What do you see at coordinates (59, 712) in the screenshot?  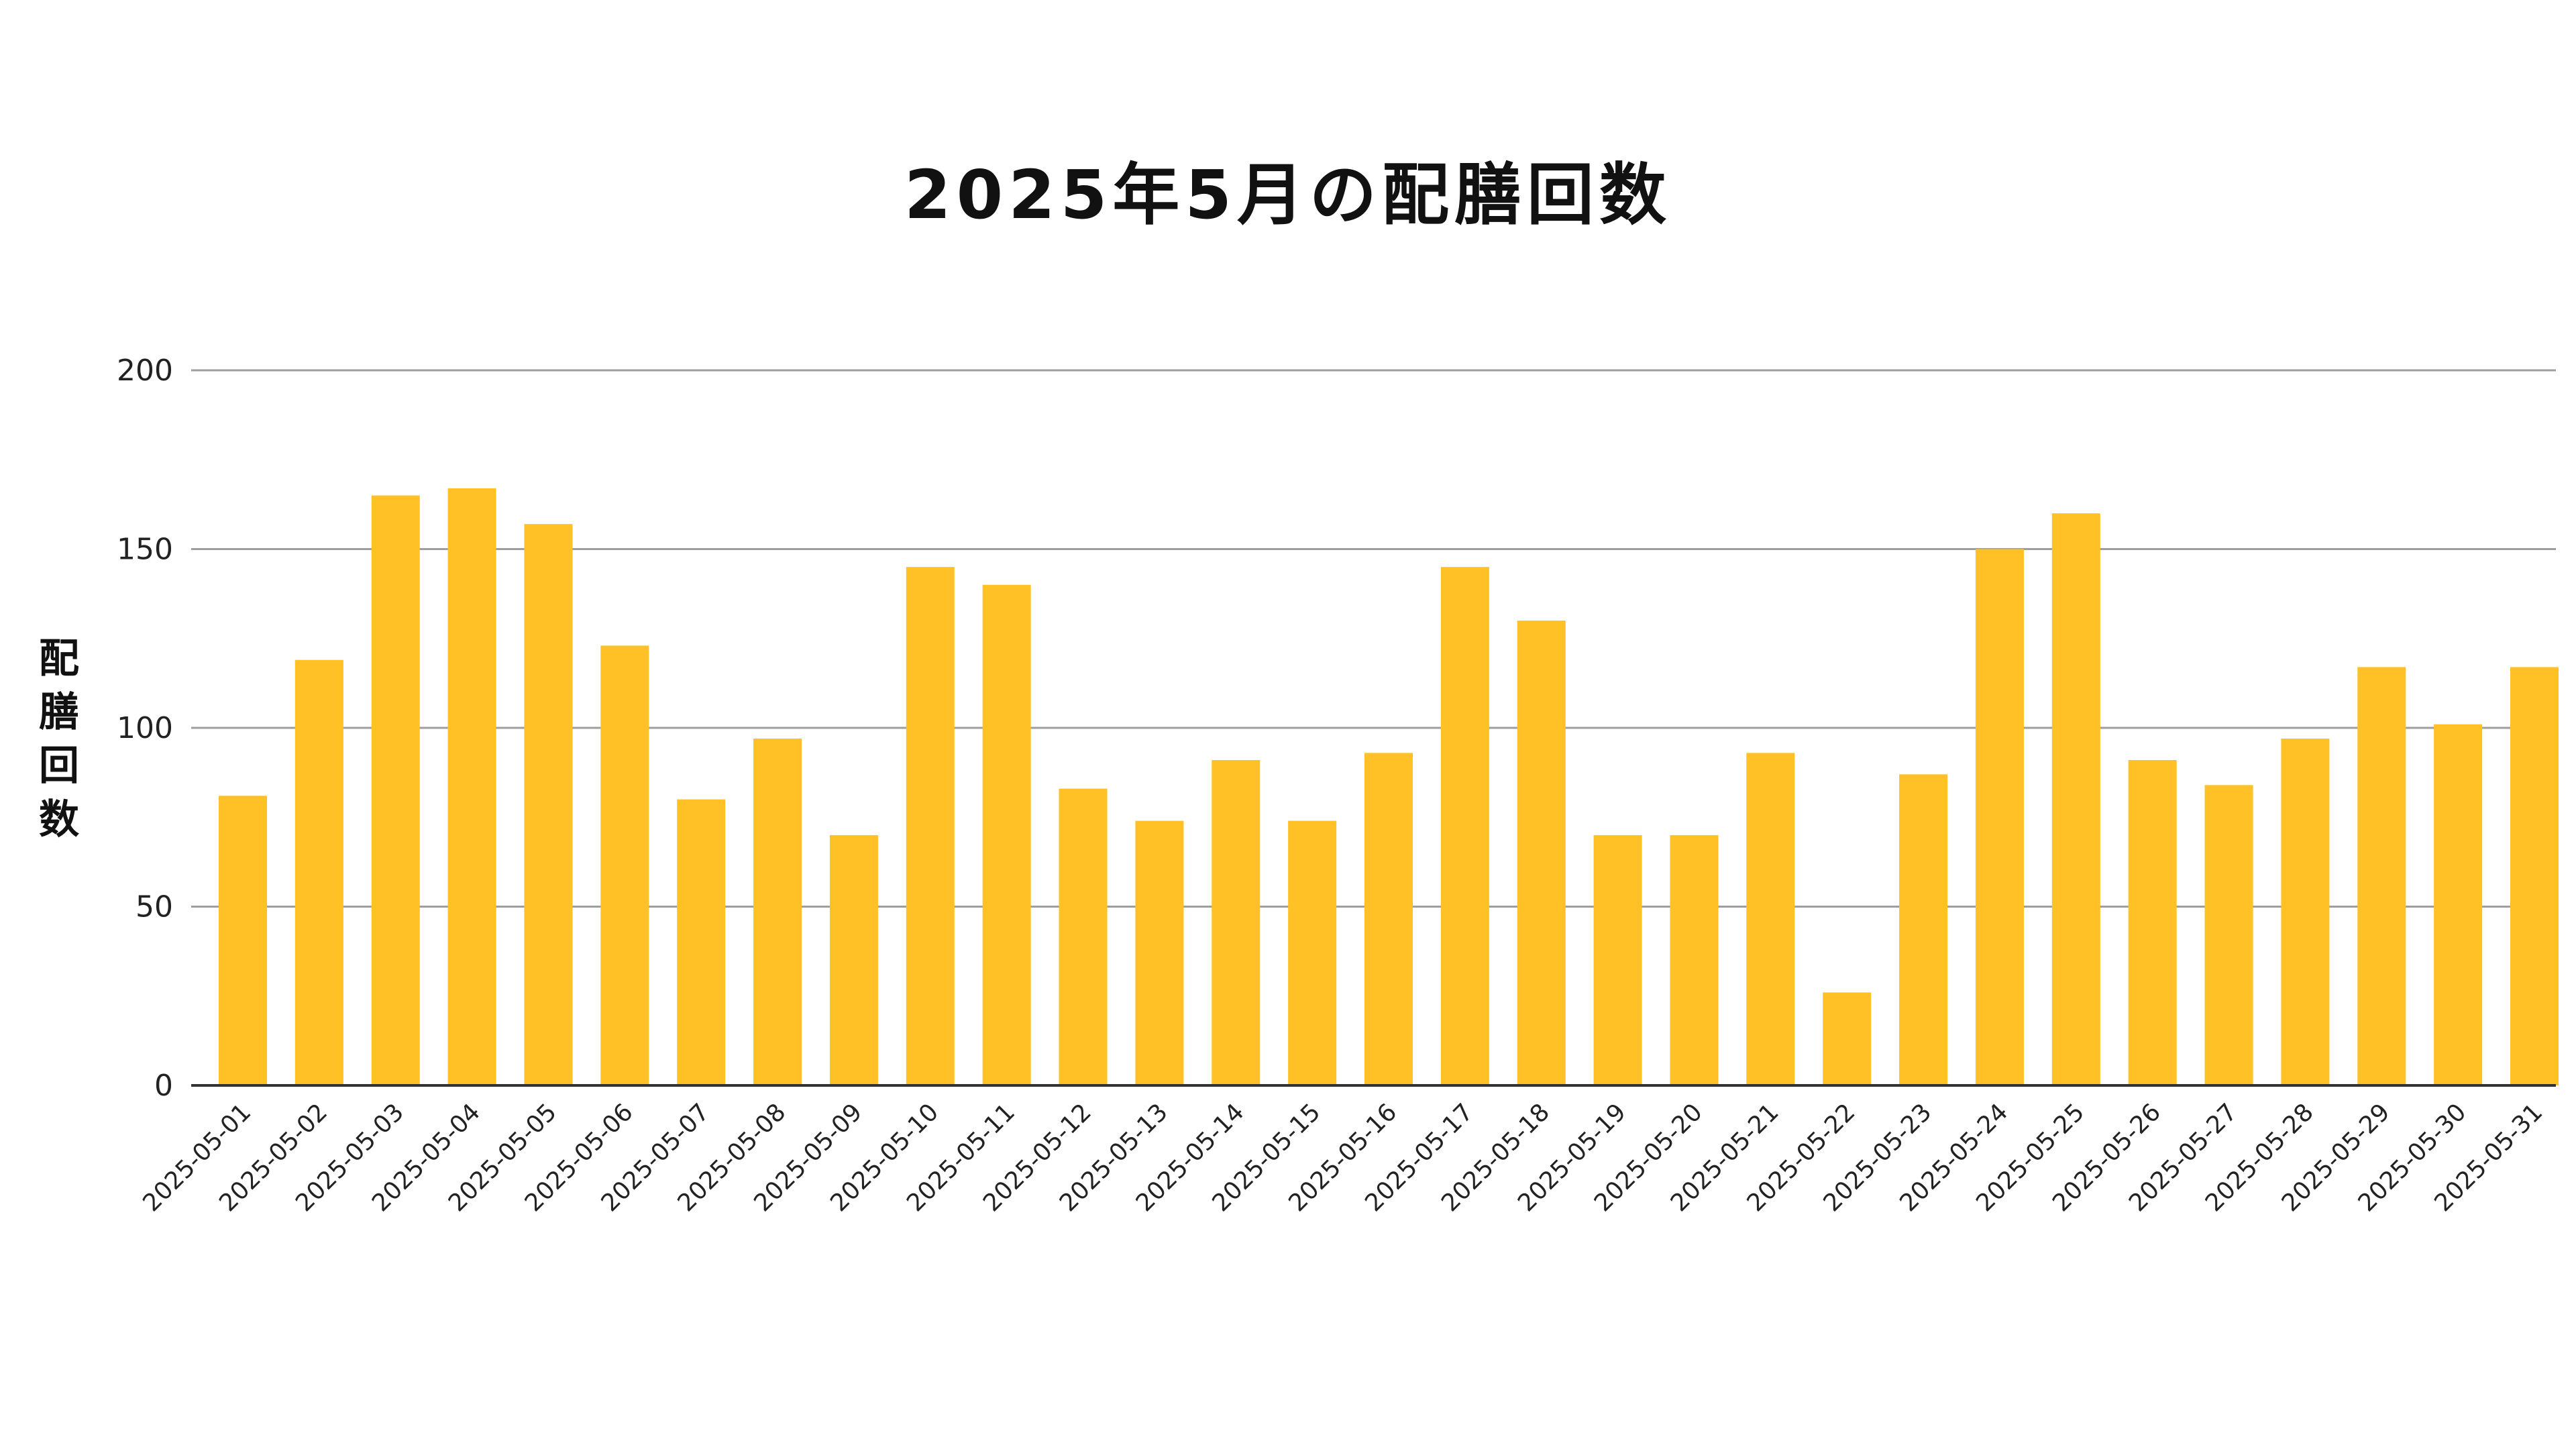 I see `y-axis-label-char: 膳` at bounding box center [59, 712].